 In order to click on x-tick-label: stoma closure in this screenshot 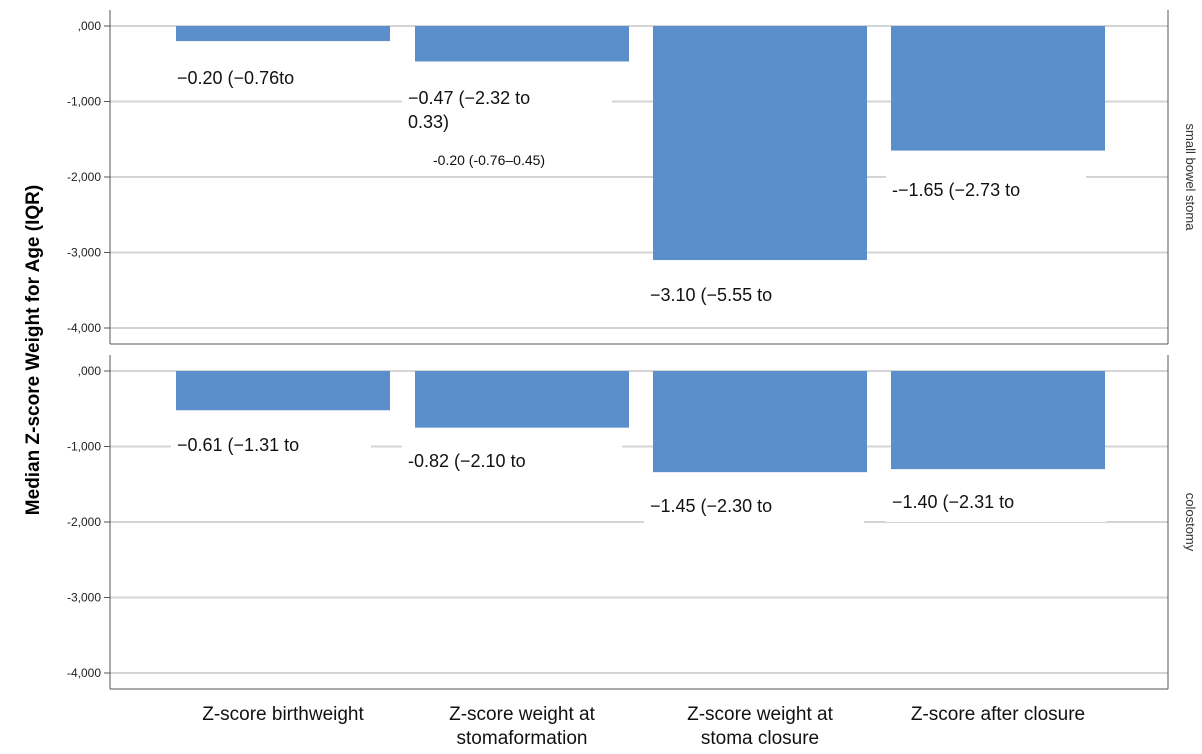, I will do `click(760, 738)`.